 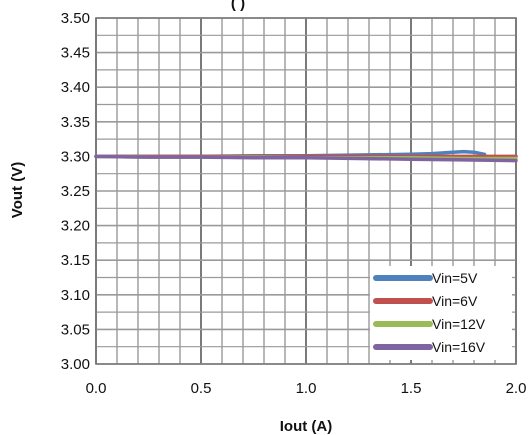 What do you see at coordinates (455, 278) in the screenshot?
I see `legend-label: Vin=5V` at bounding box center [455, 278].